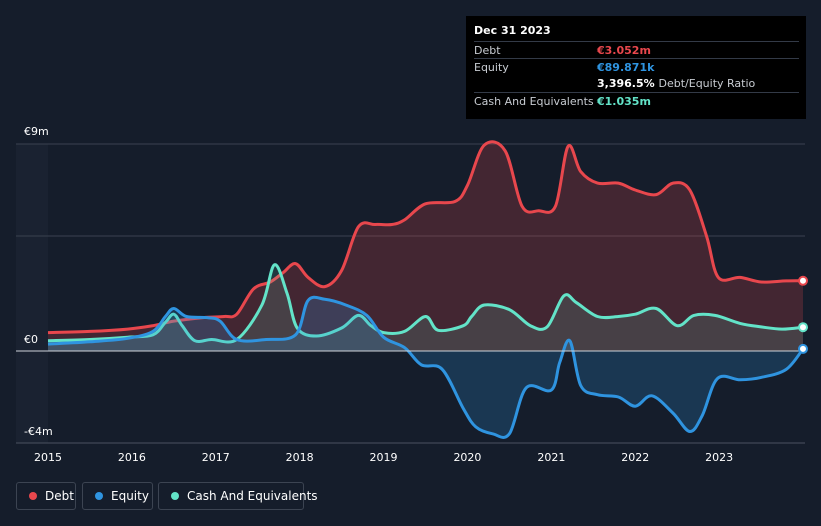 The width and height of the screenshot is (821, 526). What do you see at coordinates (635, 457) in the screenshot?
I see `x-tick-label: 2022` at bounding box center [635, 457].